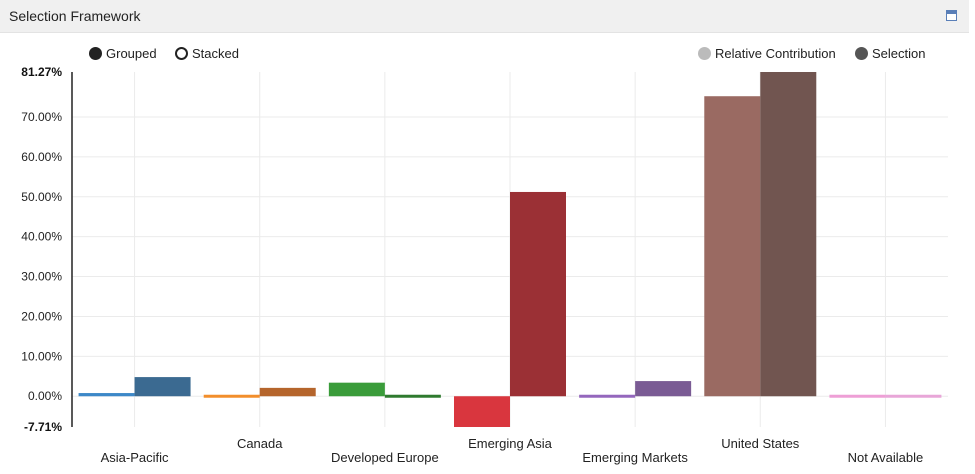 The width and height of the screenshot is (975, 474). What do you see at coordinates (41, 277) in the screenshot?
I see `y-tick-label: 30.00%` at bounding box center [41, 277].